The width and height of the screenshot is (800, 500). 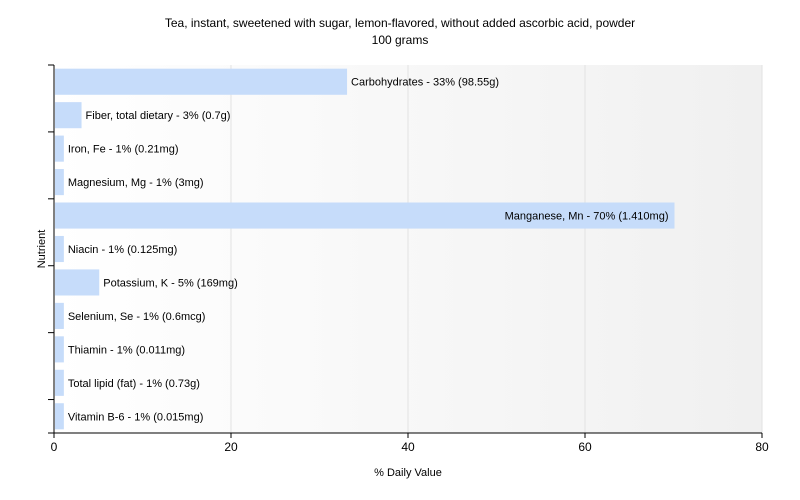 I want to click on bar-label: Iron, Fe - 1% (0.21mg), so click(x=123, y=150).